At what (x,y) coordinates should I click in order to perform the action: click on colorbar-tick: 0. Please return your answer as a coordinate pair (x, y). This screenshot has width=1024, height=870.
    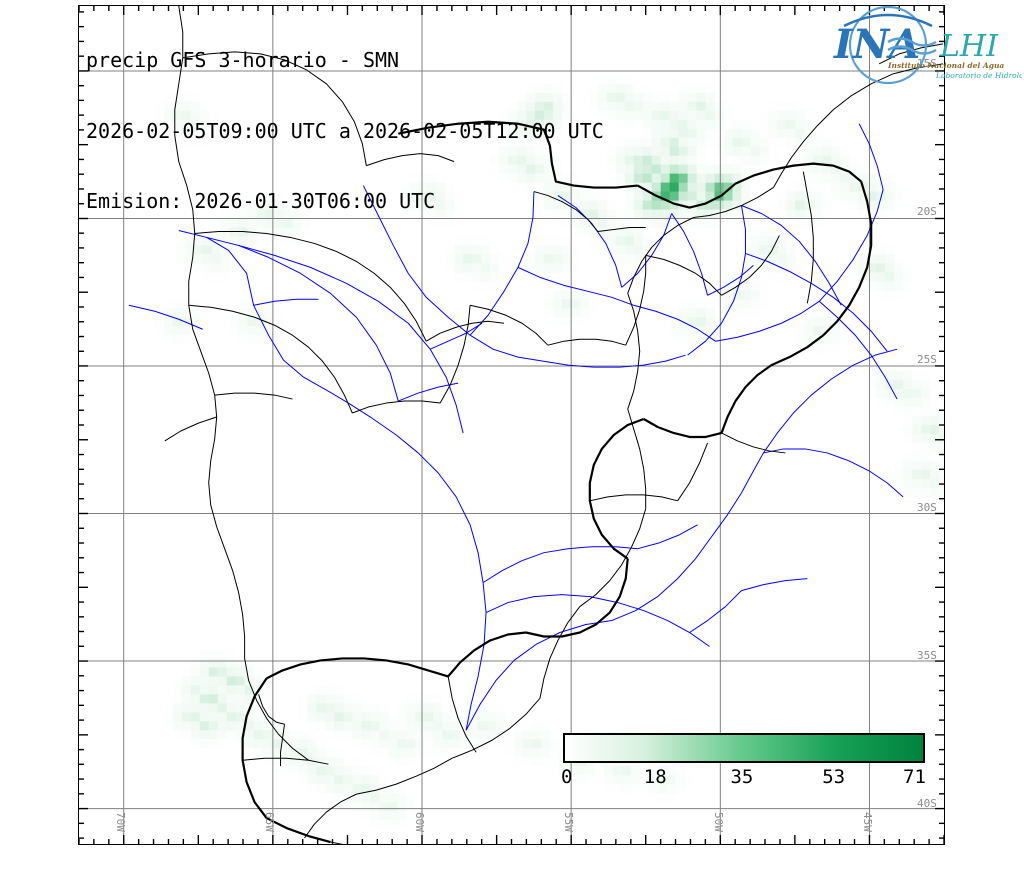
    Looking at the image, I should click on (567, 777).